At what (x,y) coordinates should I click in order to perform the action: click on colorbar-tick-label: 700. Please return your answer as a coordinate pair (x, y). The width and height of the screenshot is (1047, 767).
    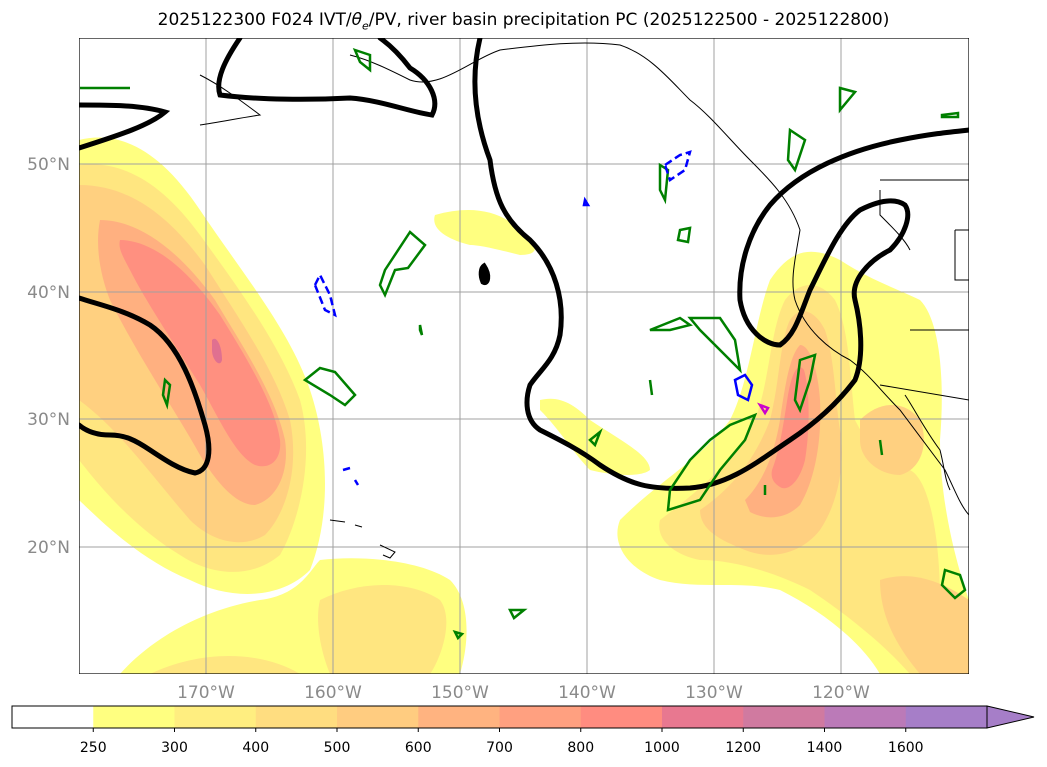
    Looking at the image, I should click on (499, 748).